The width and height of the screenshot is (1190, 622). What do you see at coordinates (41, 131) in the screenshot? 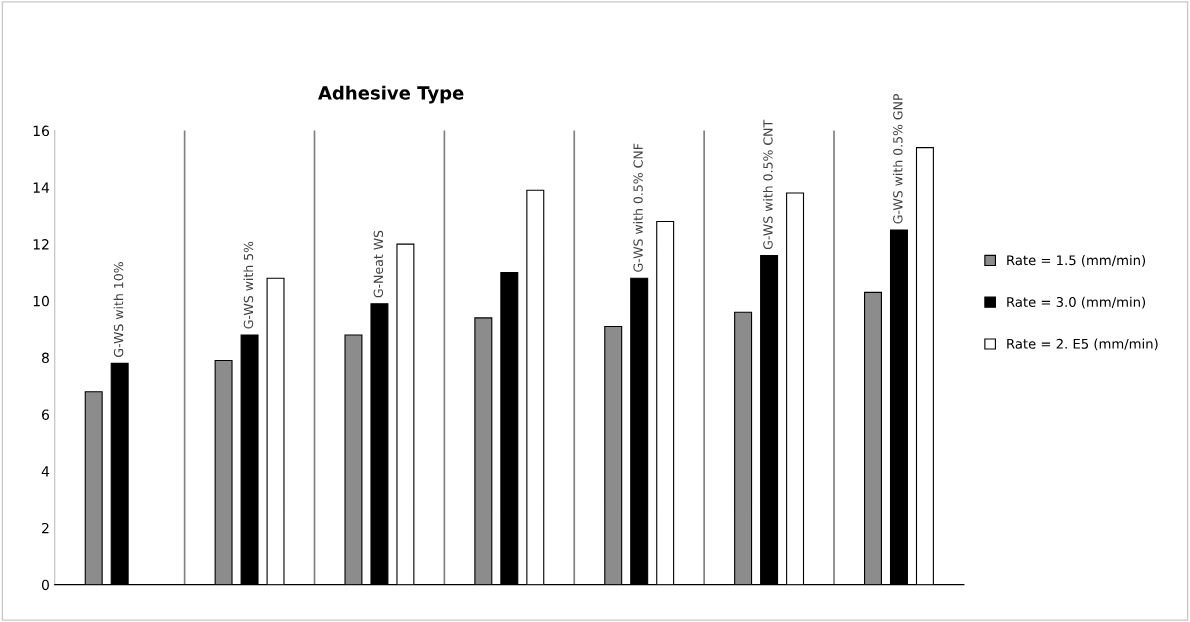
I see `y-tick-label: 16` at bounding box center [41, 131].